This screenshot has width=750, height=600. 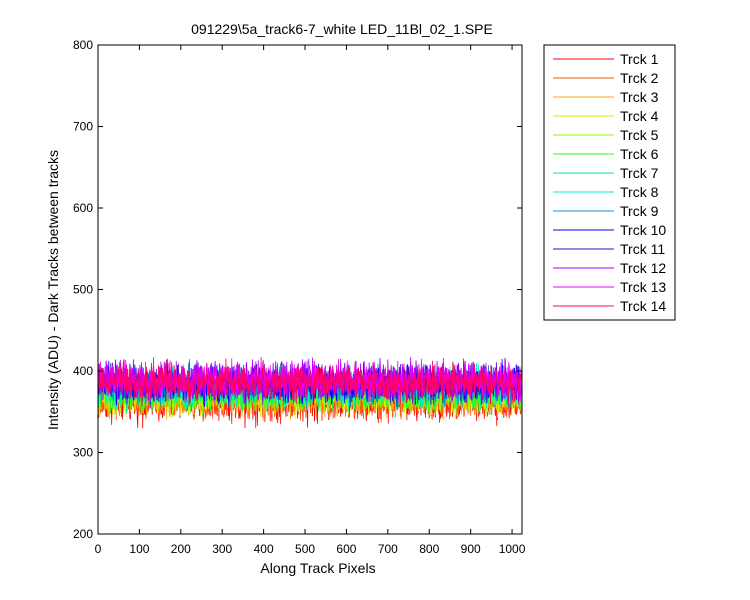 What do you see at coordinates (181, 549) in the screenshot?
I see `x-tick-label: 200` at bounding box center [181, 549].